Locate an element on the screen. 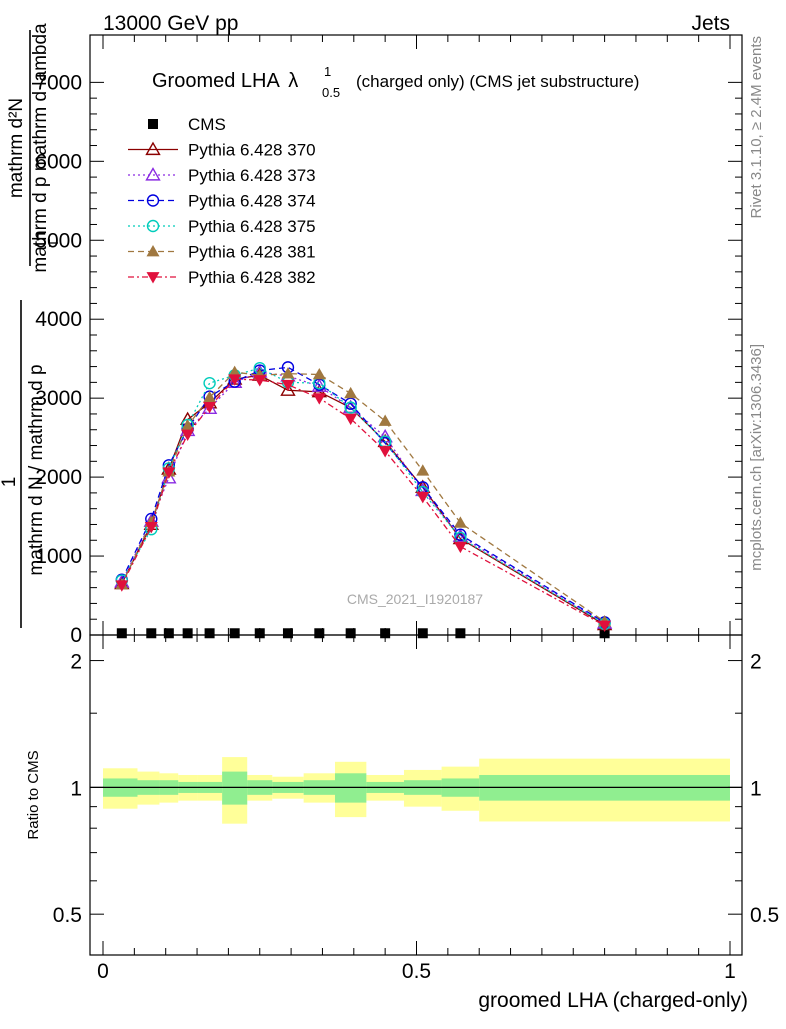 The image size is (786, 1029). analysis-id-label: CMS_2021_I1920187 is located at coordinates (415, 599).